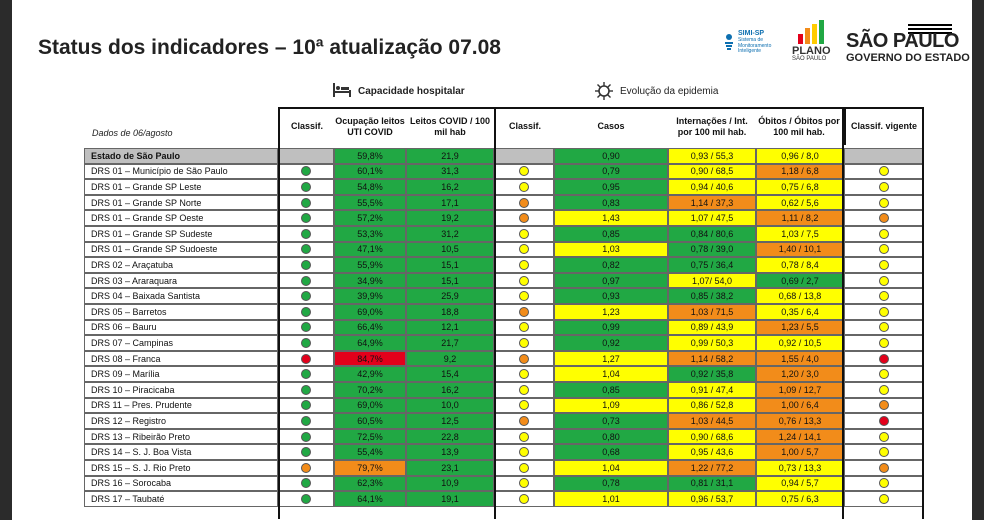  I want to click on casos-value: 0,99, so click(611, 327).